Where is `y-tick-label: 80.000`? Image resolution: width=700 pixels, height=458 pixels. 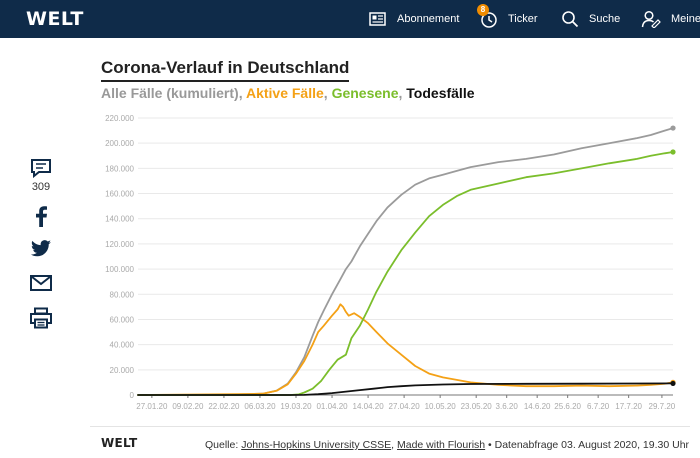
y-tick-label: 80.000 is located at coordinates (122, 294).